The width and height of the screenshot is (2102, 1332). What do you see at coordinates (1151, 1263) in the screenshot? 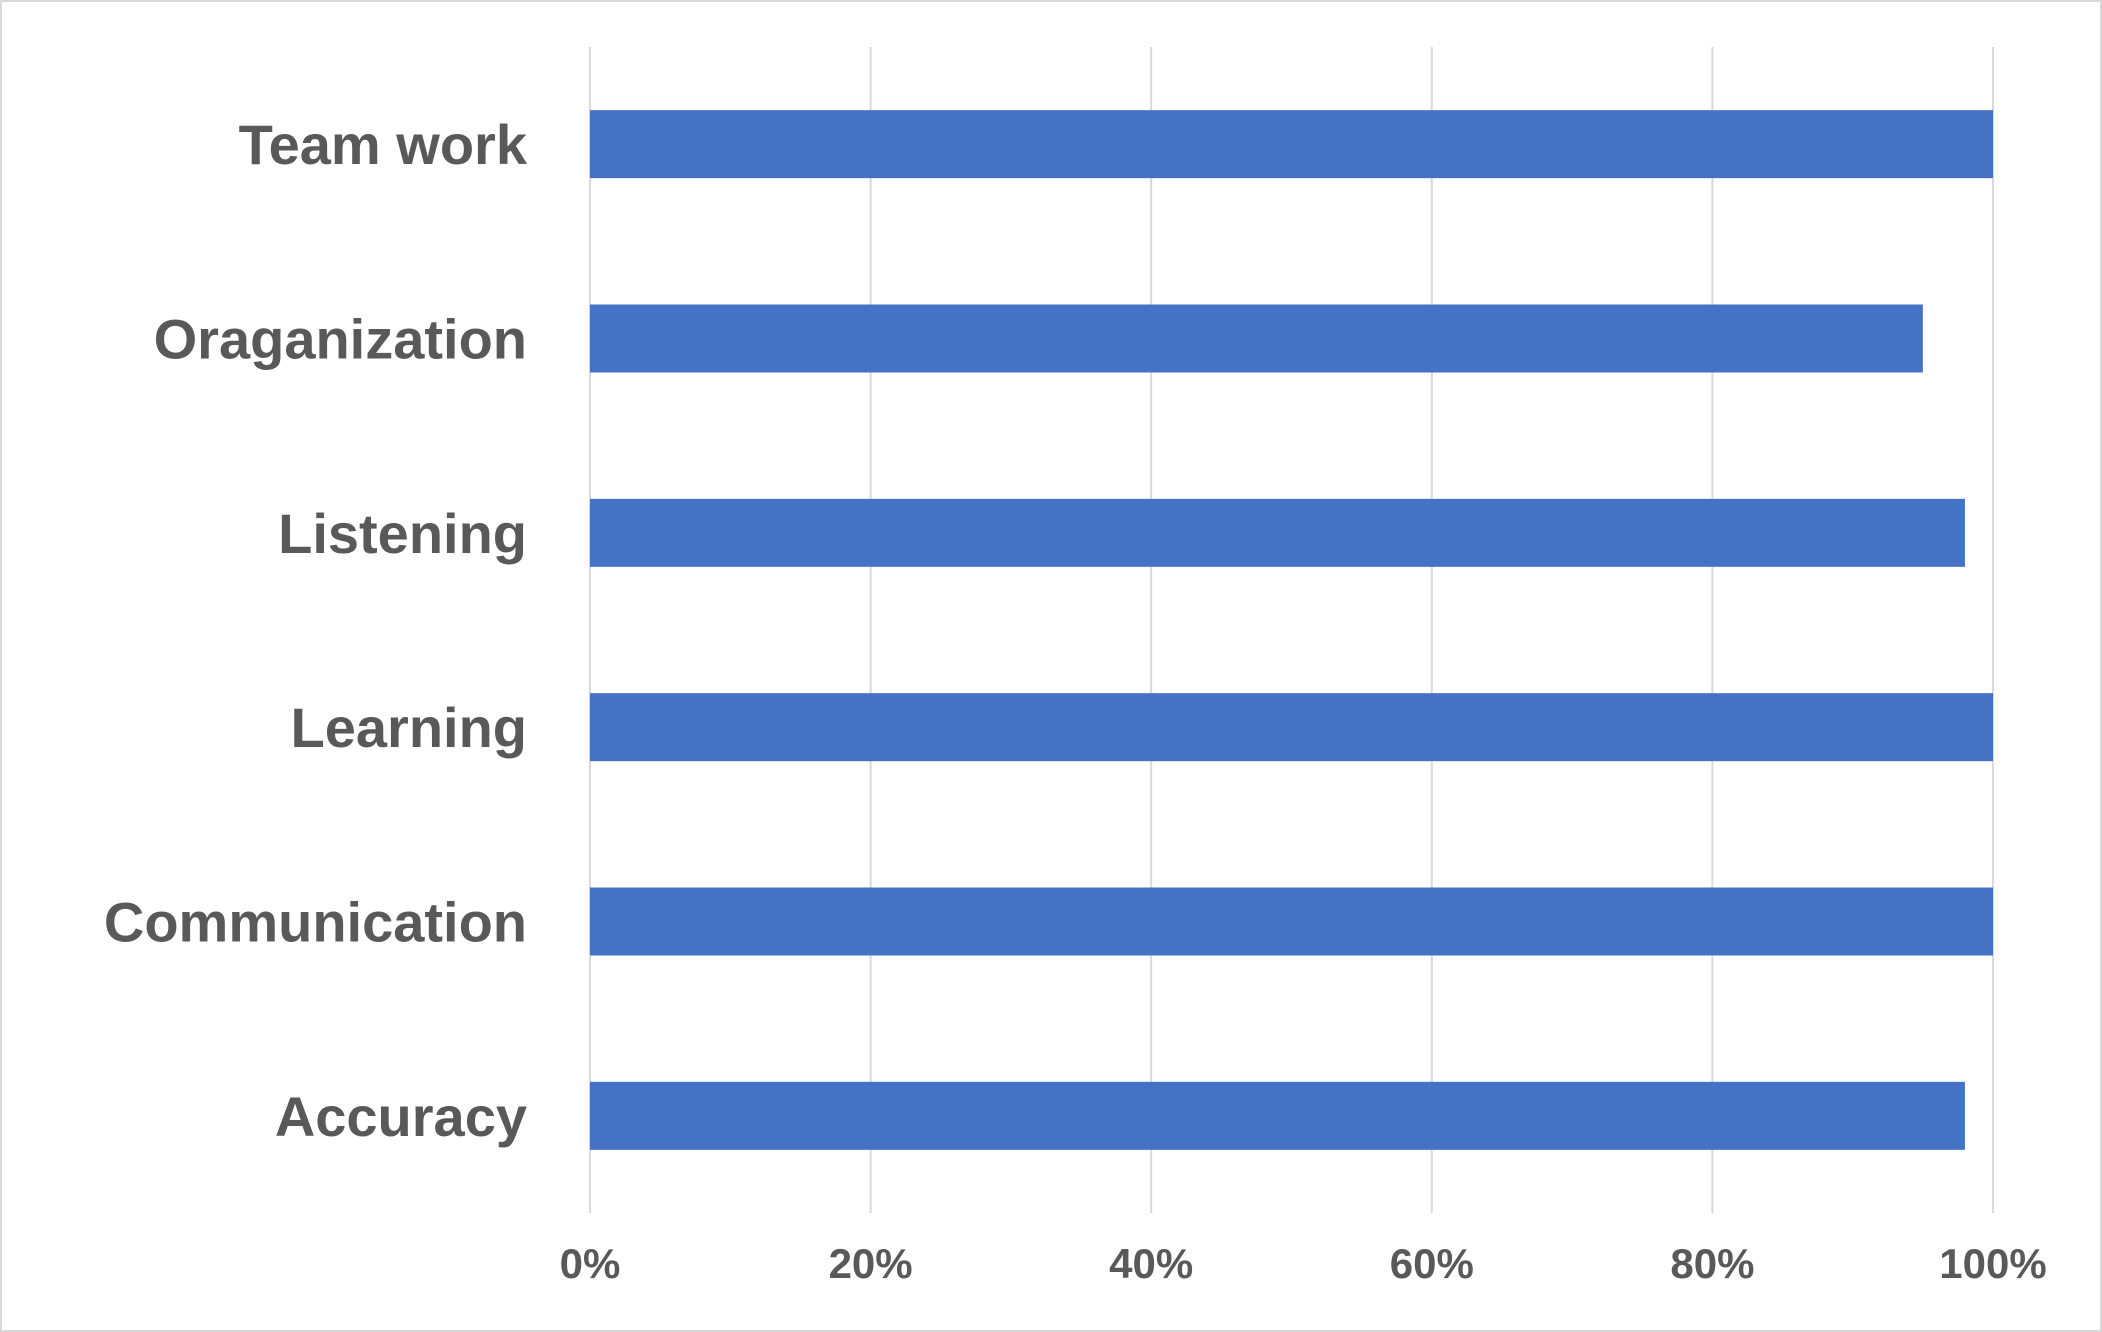
I see `x-tick-label: 40%` at bounding box center [1151, 1263].